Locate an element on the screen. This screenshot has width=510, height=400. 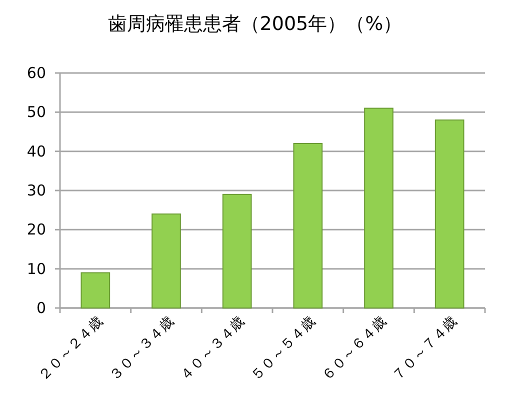
y-tick-label: 20 is located at coordinates (36, 229).